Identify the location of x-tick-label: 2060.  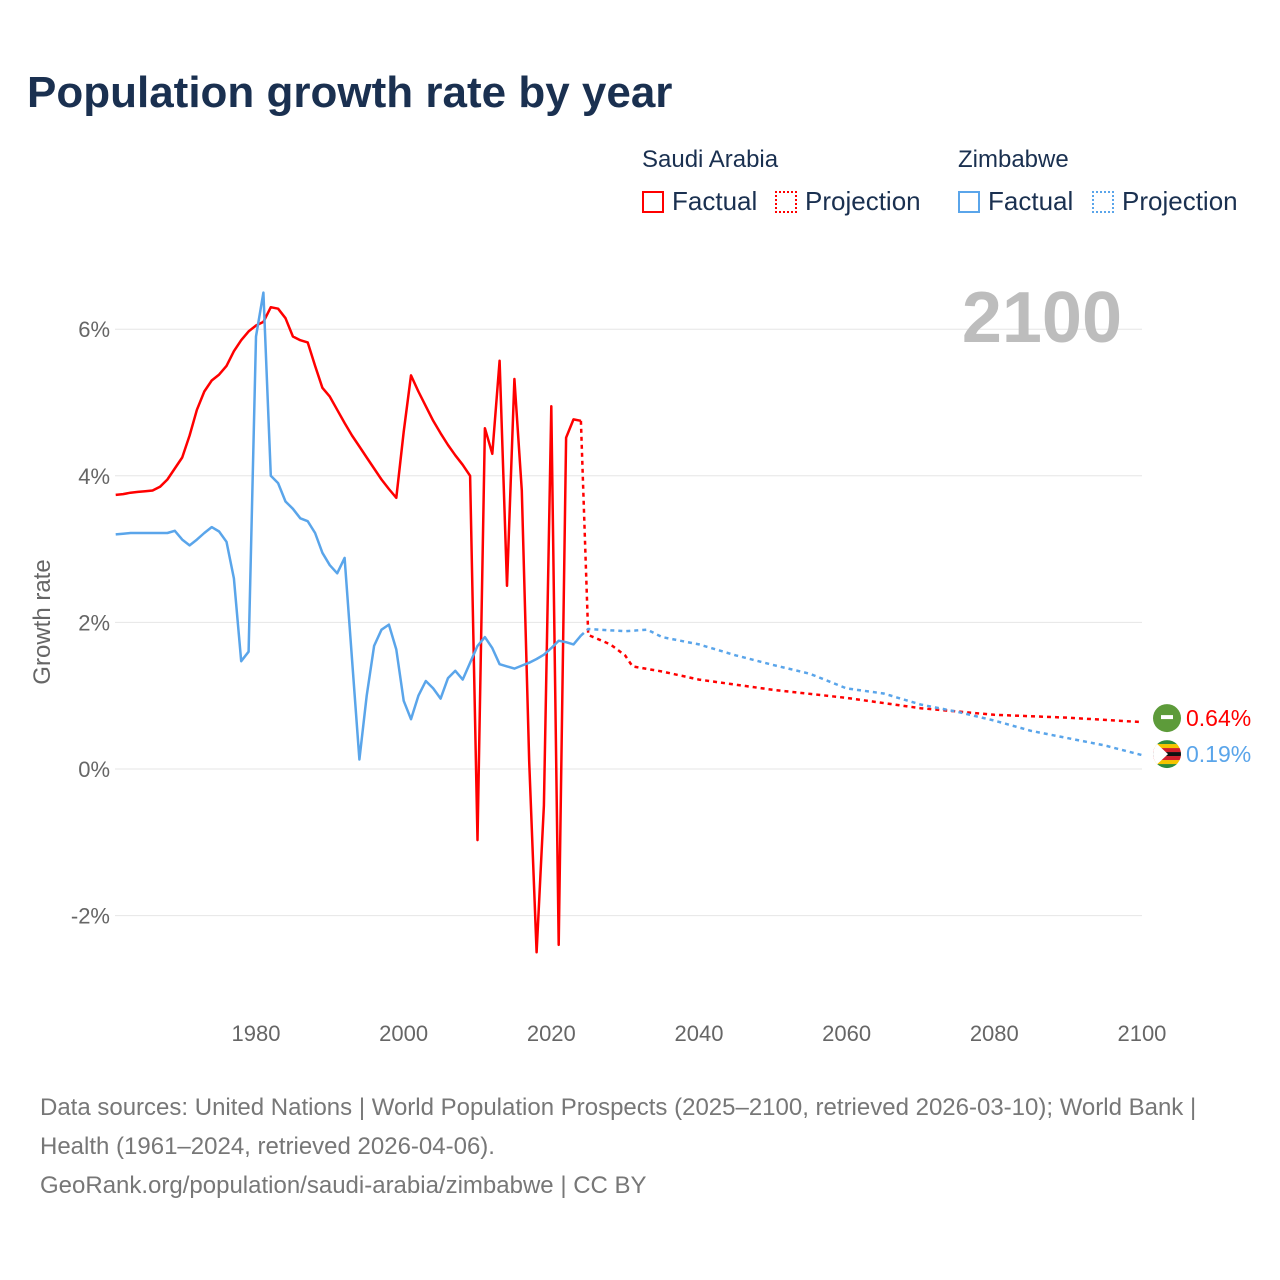
(846, 1033).